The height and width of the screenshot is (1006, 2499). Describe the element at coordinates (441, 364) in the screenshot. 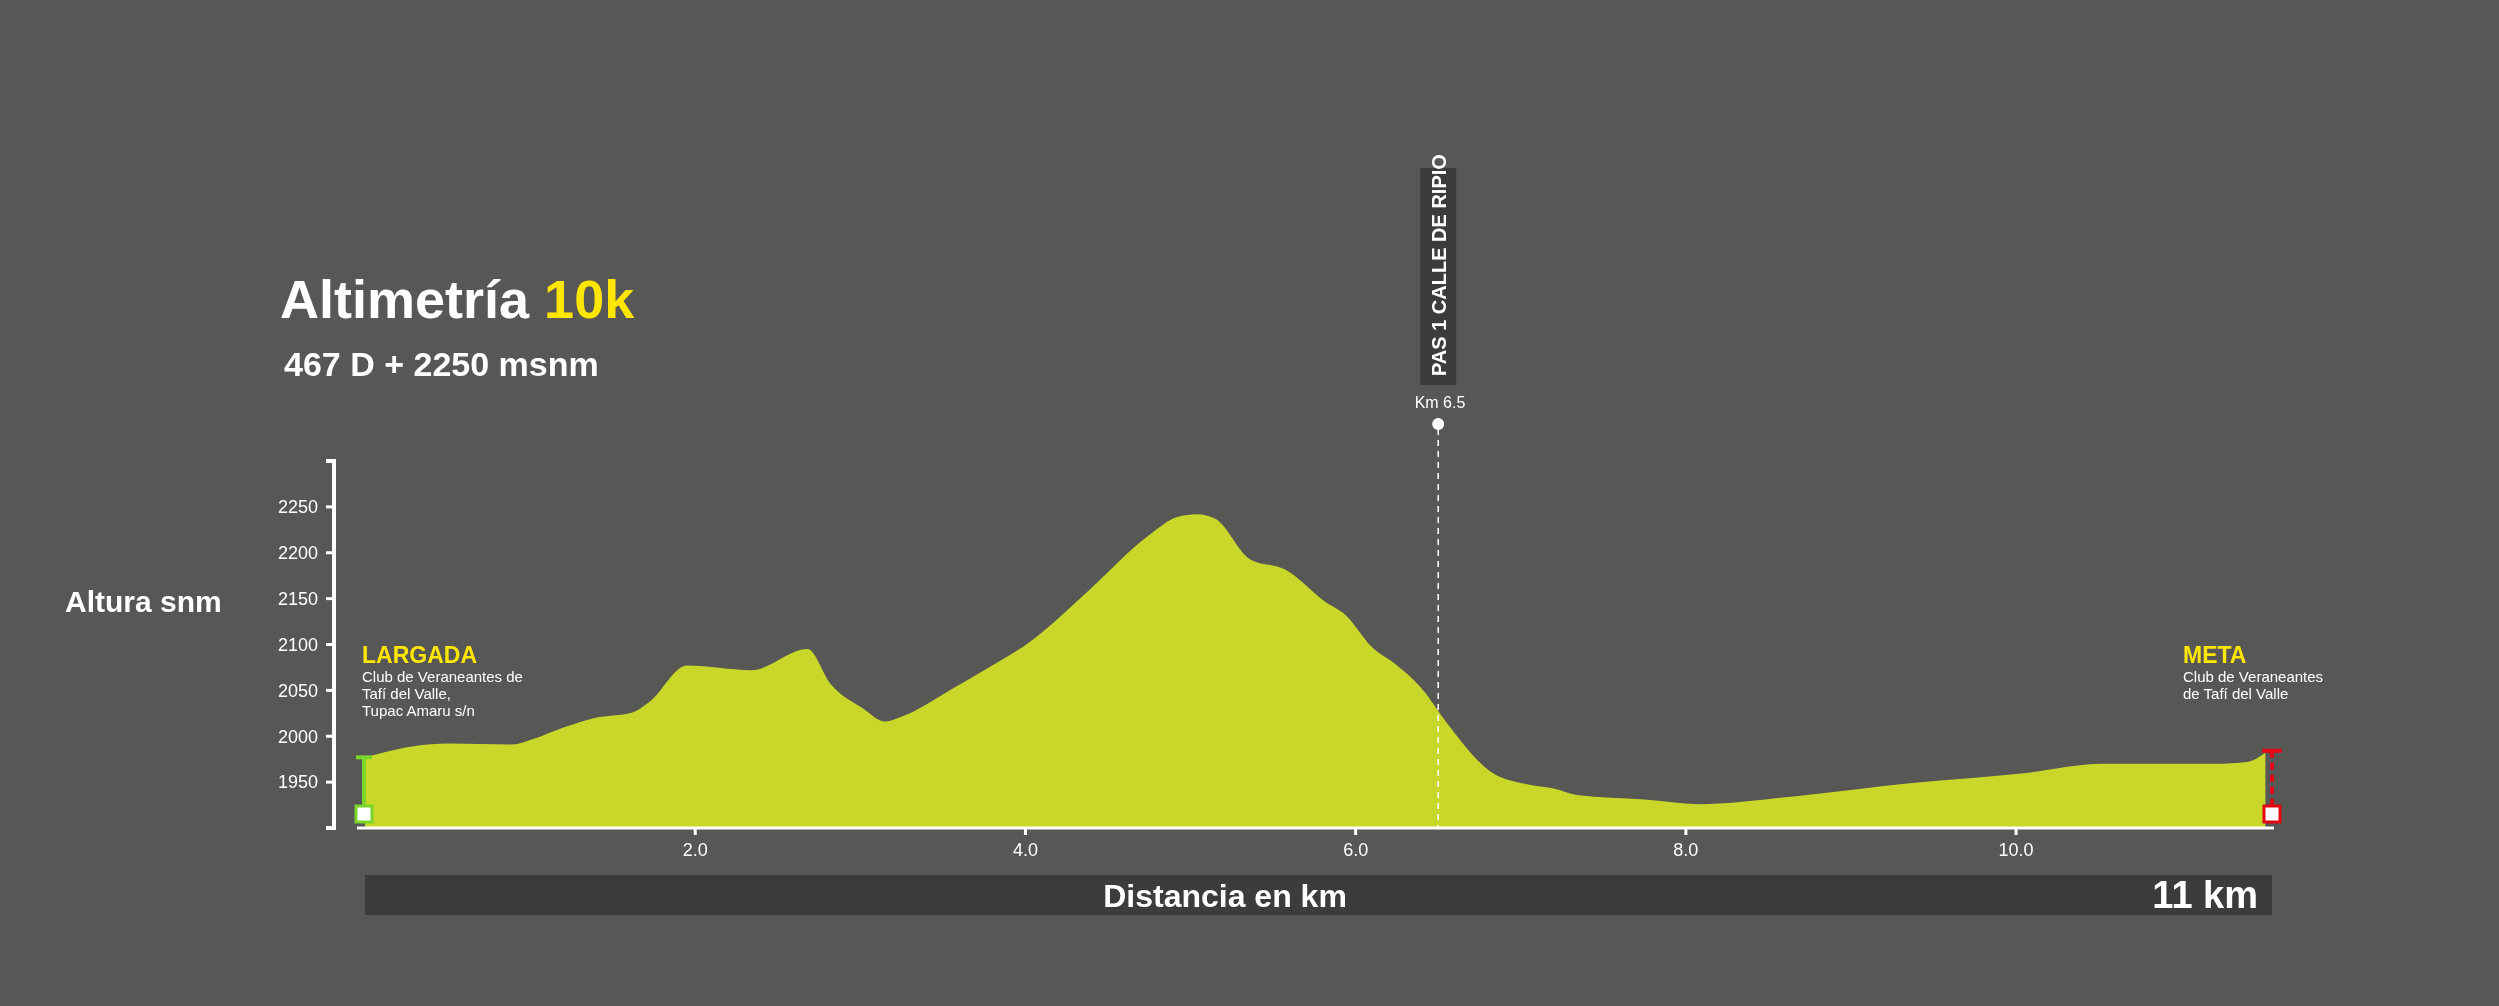

I see `chart-subtitle: 467 D + 2250 msnm` at that location.